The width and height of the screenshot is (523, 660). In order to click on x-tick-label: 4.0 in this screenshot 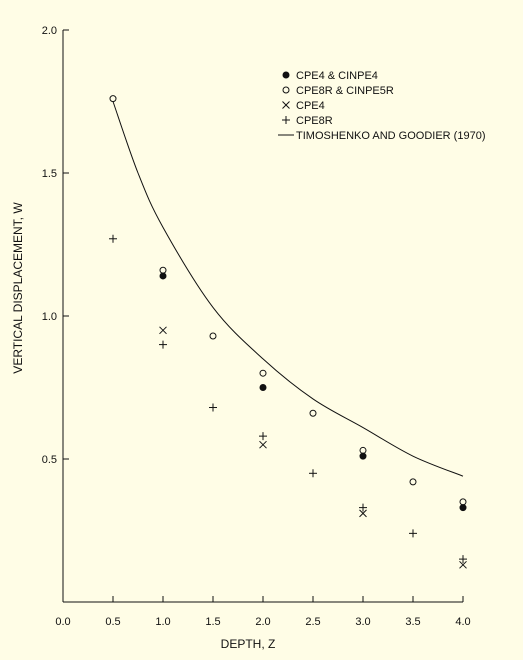, I will do `click(462, 622)`.